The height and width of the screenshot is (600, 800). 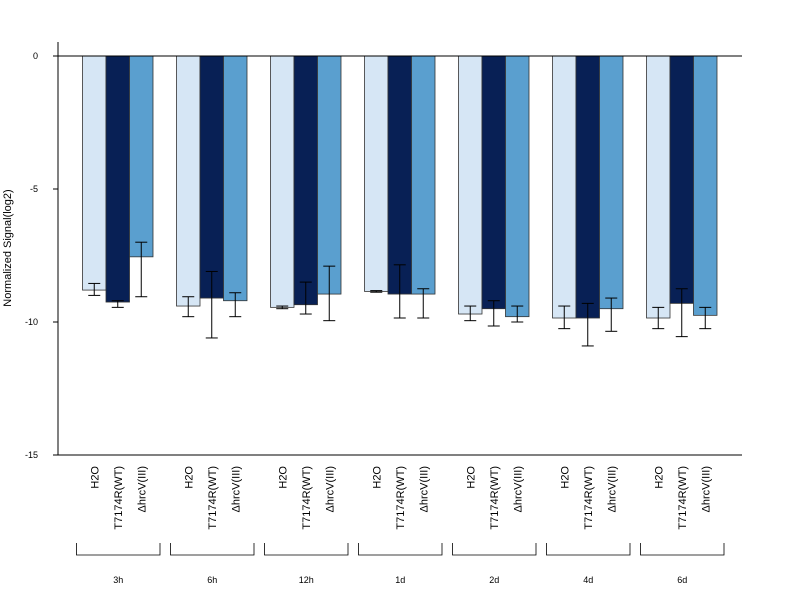 What do you see at coordinates (400, 580) in the screenshot?
I see `group-label-1d: 1d` at bounding box center [400, 580].